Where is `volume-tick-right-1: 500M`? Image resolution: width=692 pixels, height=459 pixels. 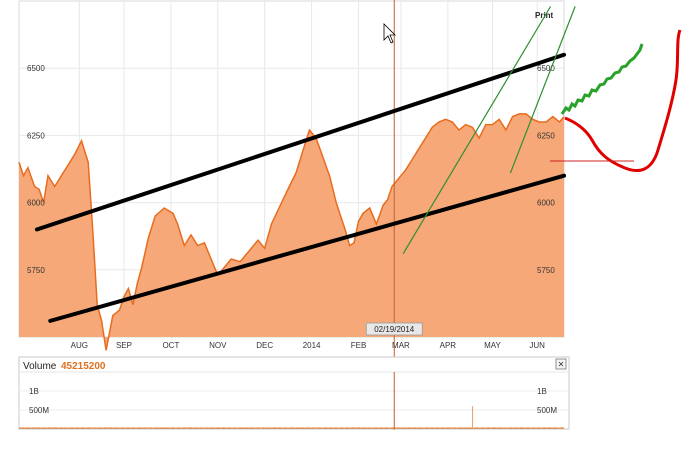 volume-tick-right-1: 500M is located at coordinates (547, 410).